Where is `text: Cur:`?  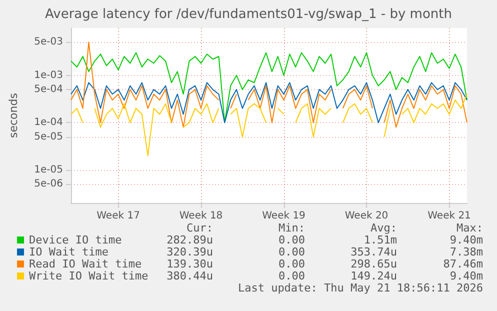
text: Cur: is located at coordinates (199, 228).